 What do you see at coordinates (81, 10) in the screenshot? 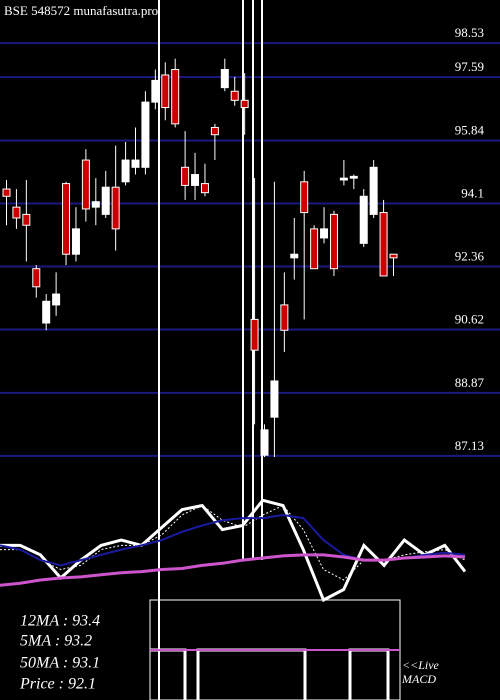
I see `chart-title: BSE 548572 munafasutra.pro` at bounding box center [81, 10].